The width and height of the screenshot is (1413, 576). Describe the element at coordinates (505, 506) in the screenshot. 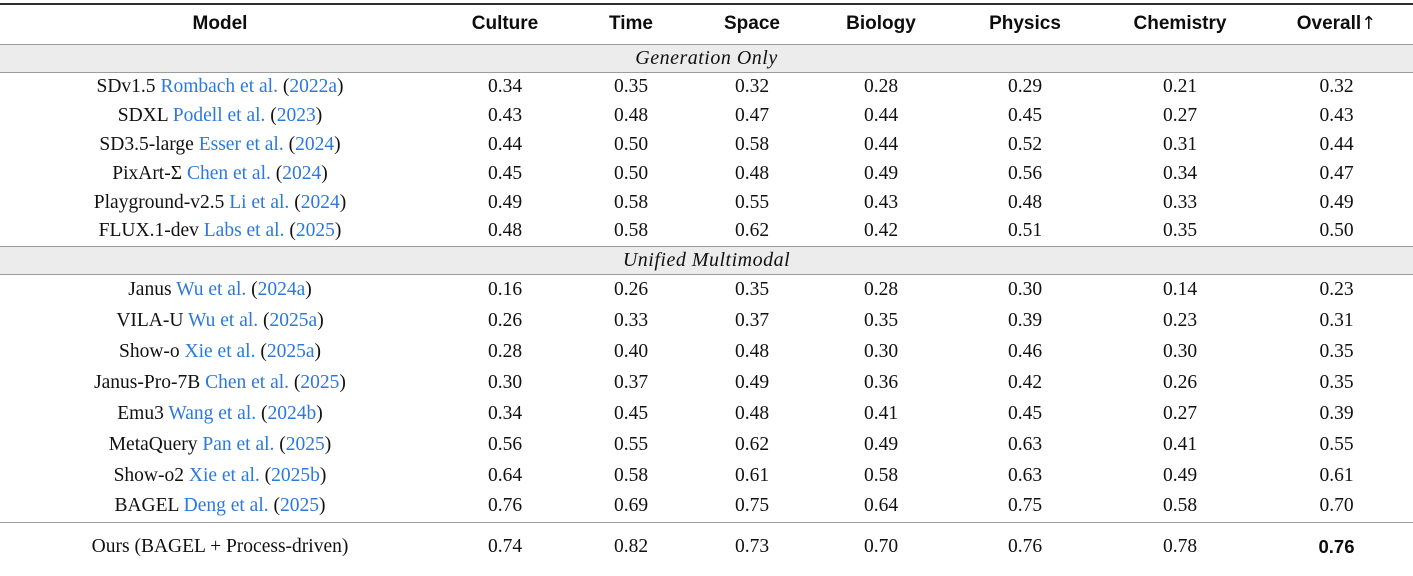

I see `score-cell: 0.76` at that location.